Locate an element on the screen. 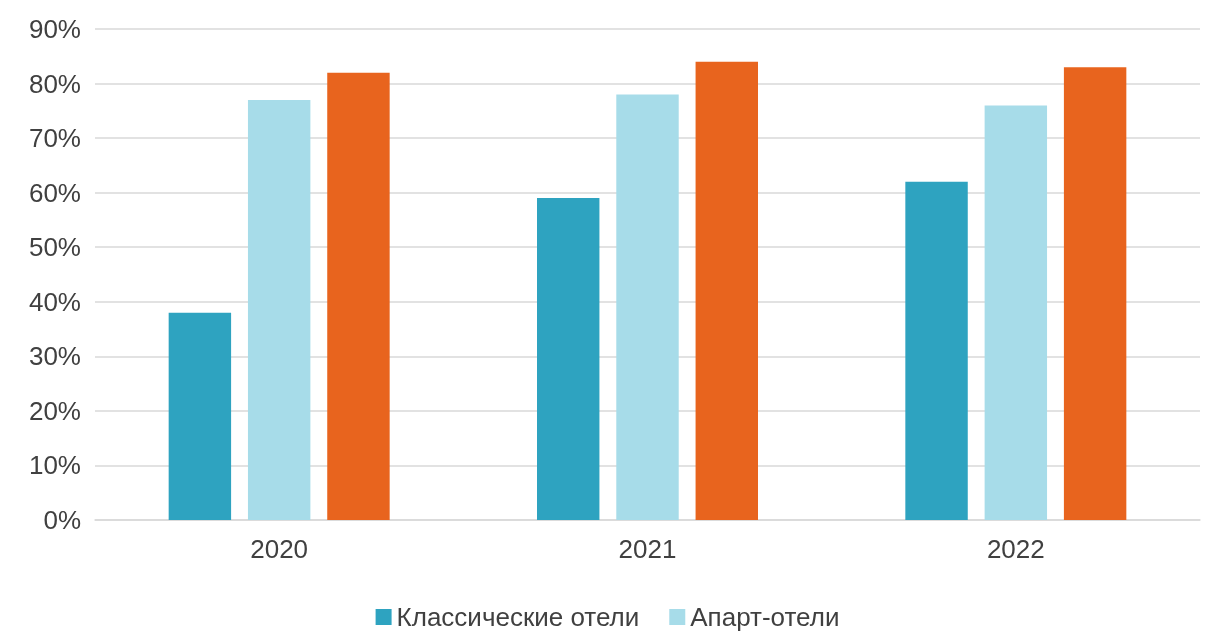 Image resolution: width=1215 pixels, height=637 pixels. y-tick-label: 10% is located at coordinates (54, 465).